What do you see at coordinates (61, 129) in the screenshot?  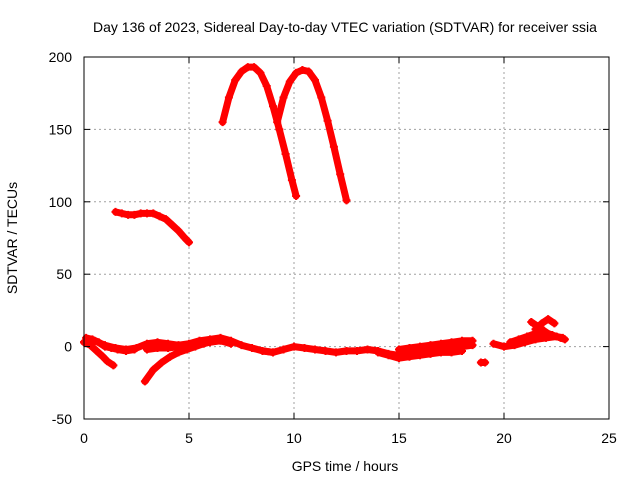 I see `y-tick-label: 150` at bounding box center [61, 129].